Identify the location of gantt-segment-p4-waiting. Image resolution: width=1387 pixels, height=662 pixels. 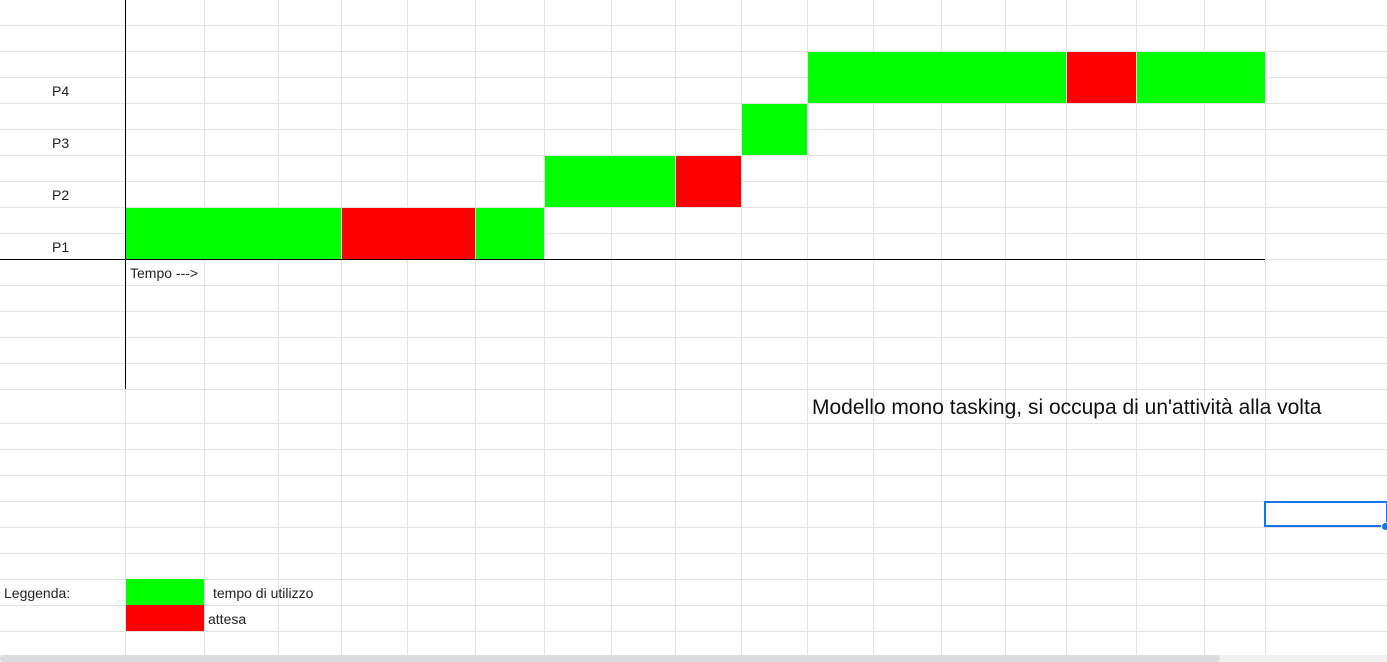
(1101, 77).